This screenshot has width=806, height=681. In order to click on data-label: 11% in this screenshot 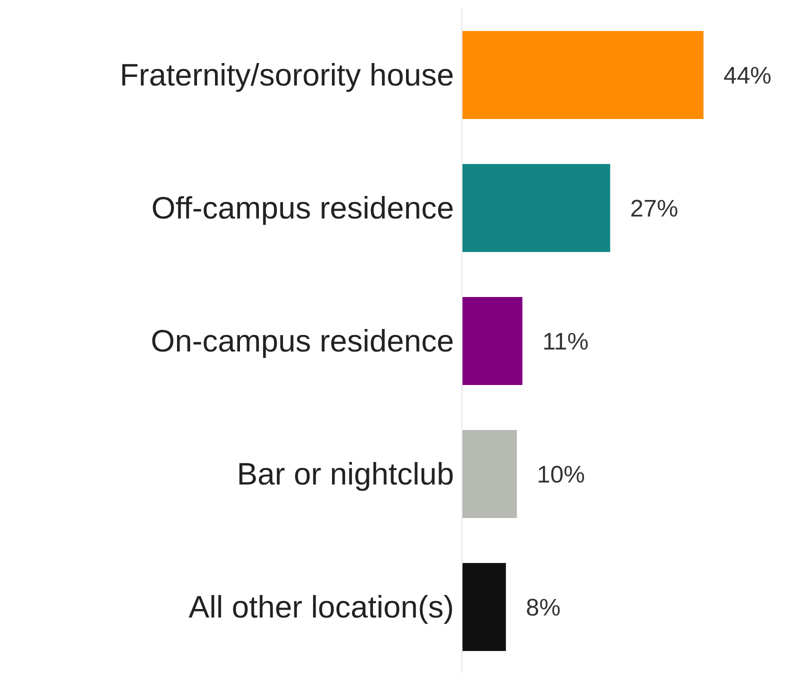, I will do `click(565, 342)`.